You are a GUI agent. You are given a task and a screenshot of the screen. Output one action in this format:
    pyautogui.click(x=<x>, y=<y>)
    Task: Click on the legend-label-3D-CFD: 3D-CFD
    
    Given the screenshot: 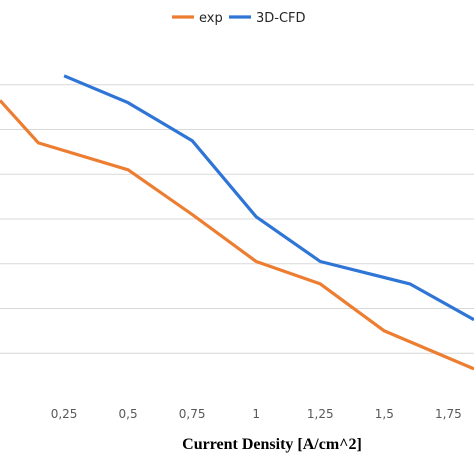 What is the action you would take?
    pyautogui.click(x=281, y=18)
    